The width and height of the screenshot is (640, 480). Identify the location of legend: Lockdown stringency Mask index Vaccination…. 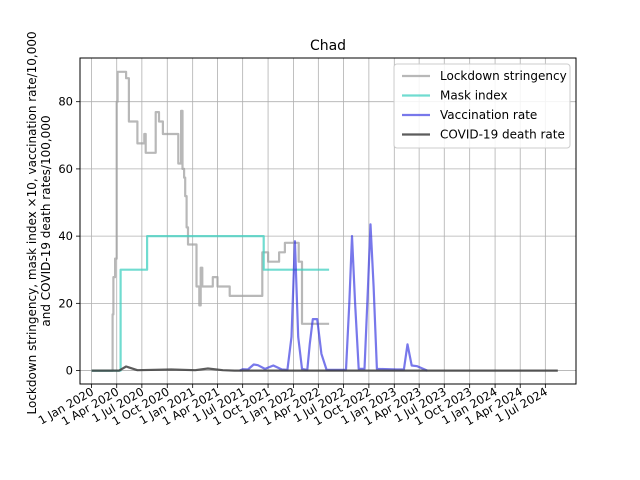
(482, 106).